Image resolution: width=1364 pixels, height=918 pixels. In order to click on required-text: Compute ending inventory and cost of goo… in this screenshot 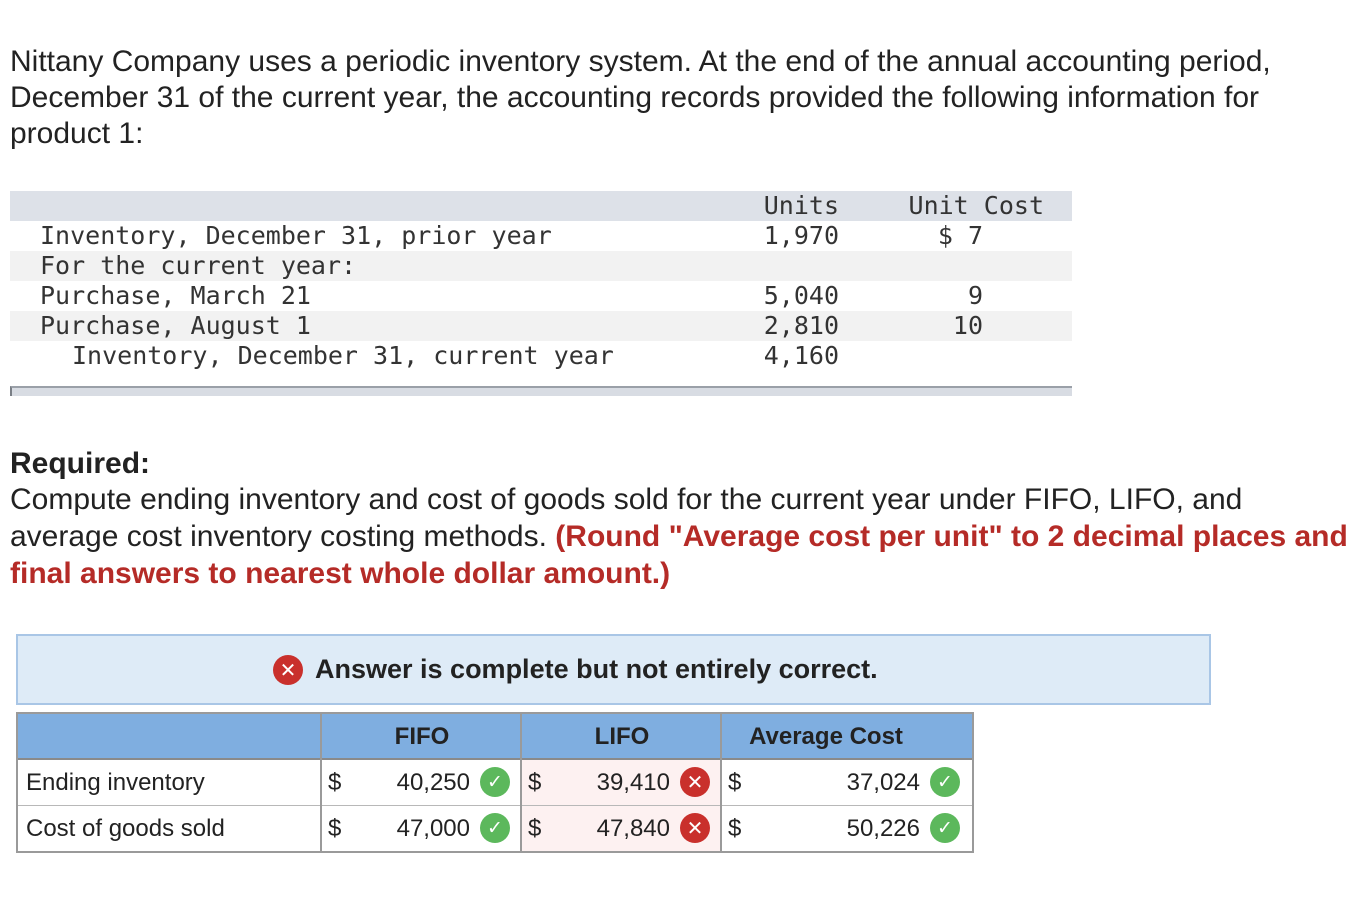, I will do `click(626, 518)`.